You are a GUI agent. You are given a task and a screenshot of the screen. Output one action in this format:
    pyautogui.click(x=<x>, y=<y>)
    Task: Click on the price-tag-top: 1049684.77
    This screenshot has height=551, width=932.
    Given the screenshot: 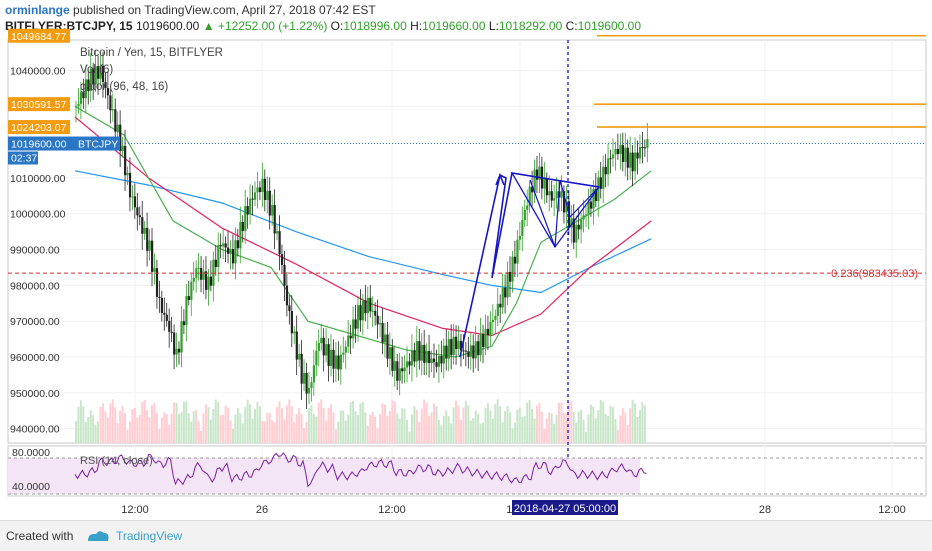 What is the action you would take?
    pyautogui.click(x=39, y=37)
    